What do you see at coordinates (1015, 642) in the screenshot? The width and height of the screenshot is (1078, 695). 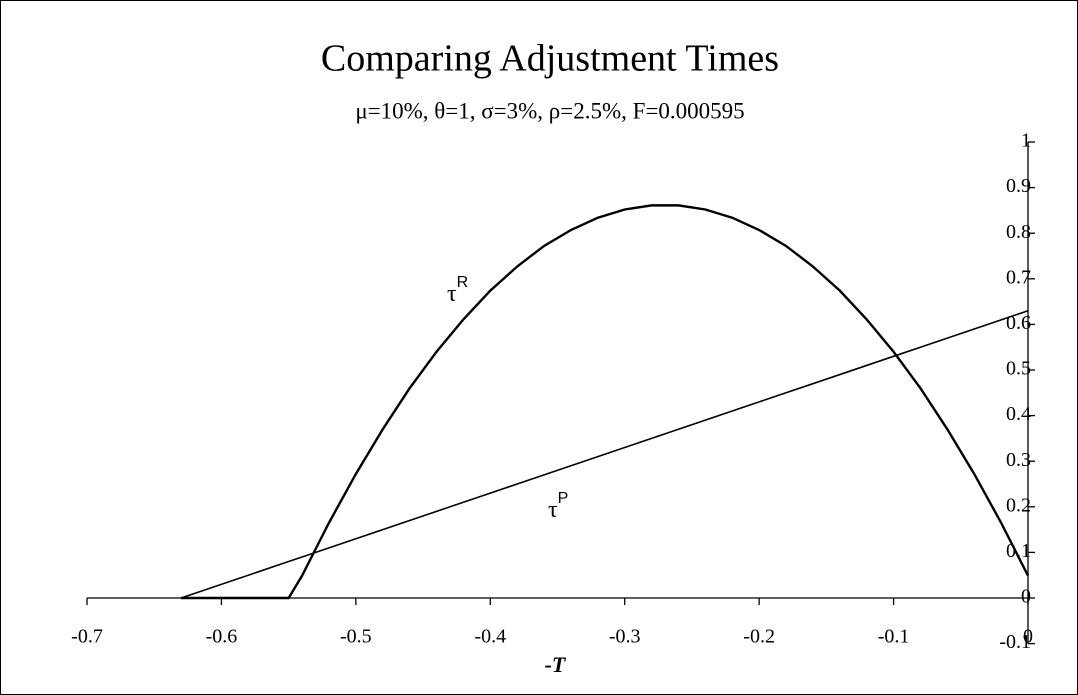 I see `y-tick-label: -0.1` at bounding box center [1015, 642].